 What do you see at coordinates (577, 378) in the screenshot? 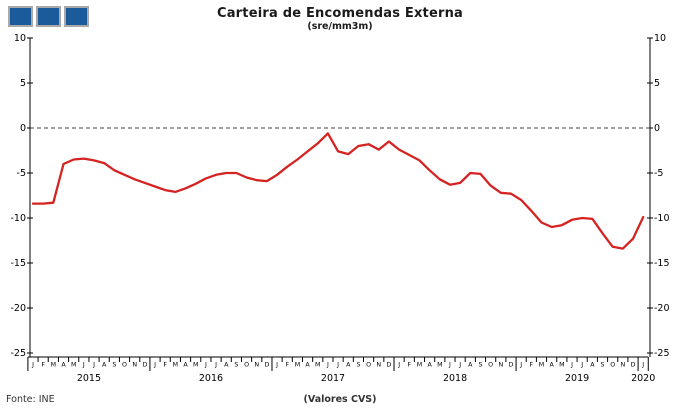
I see `svg-text: 2019` at bounding box center [577, 378].